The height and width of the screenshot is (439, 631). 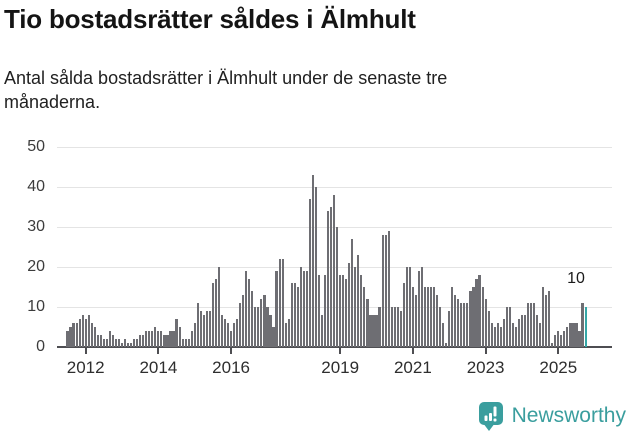 I want to click on y-axis-label: 50, so click(x=36, y=146).